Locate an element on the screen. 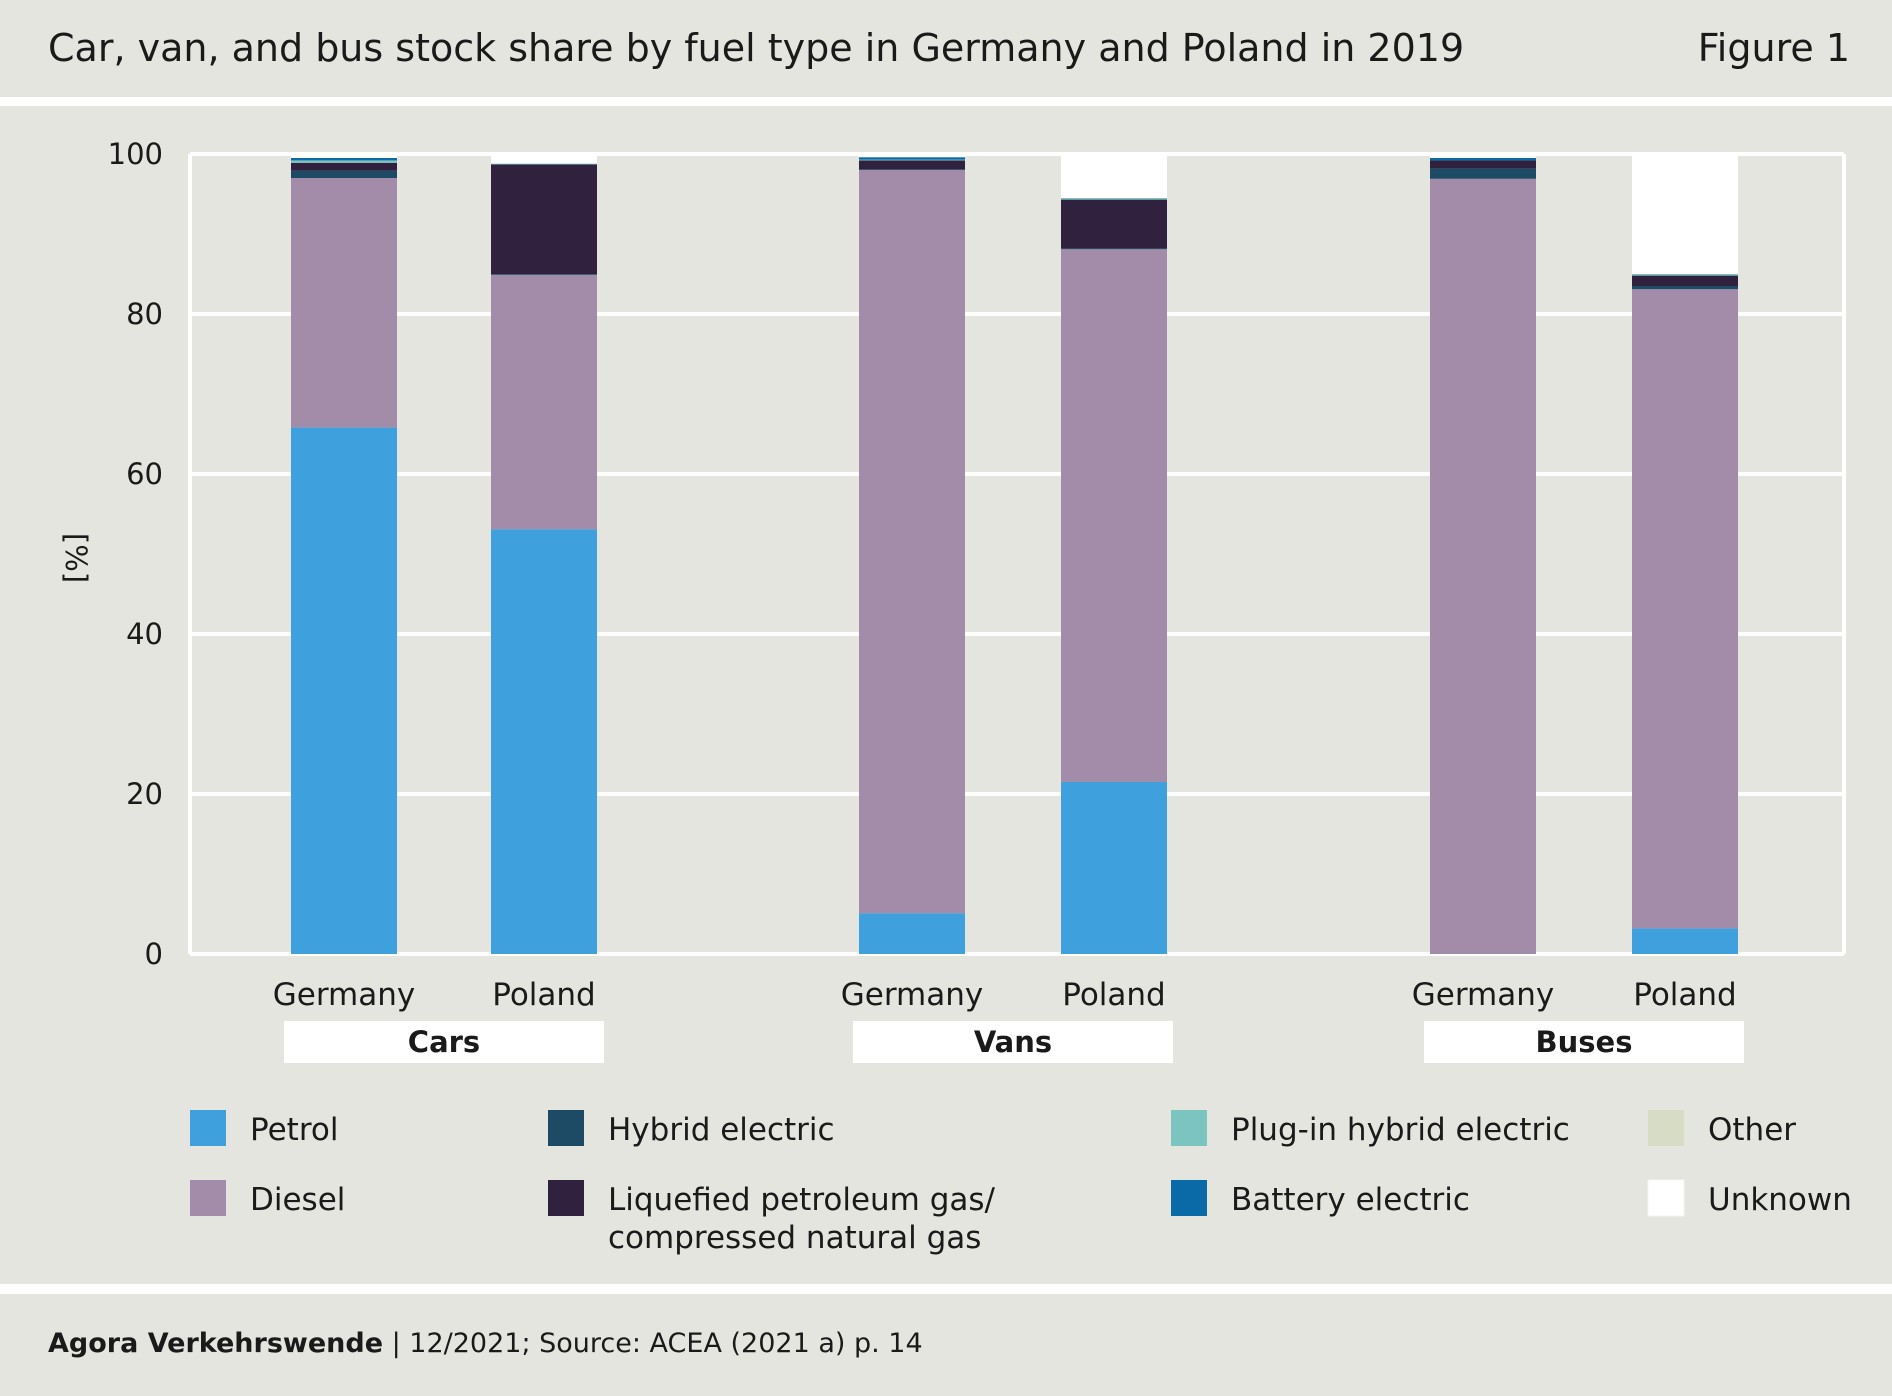 This screenshot has height=1396, width=1892. y-axis-ticks: 0 20 40 60 80 100 is located at coordinates (135, 554).